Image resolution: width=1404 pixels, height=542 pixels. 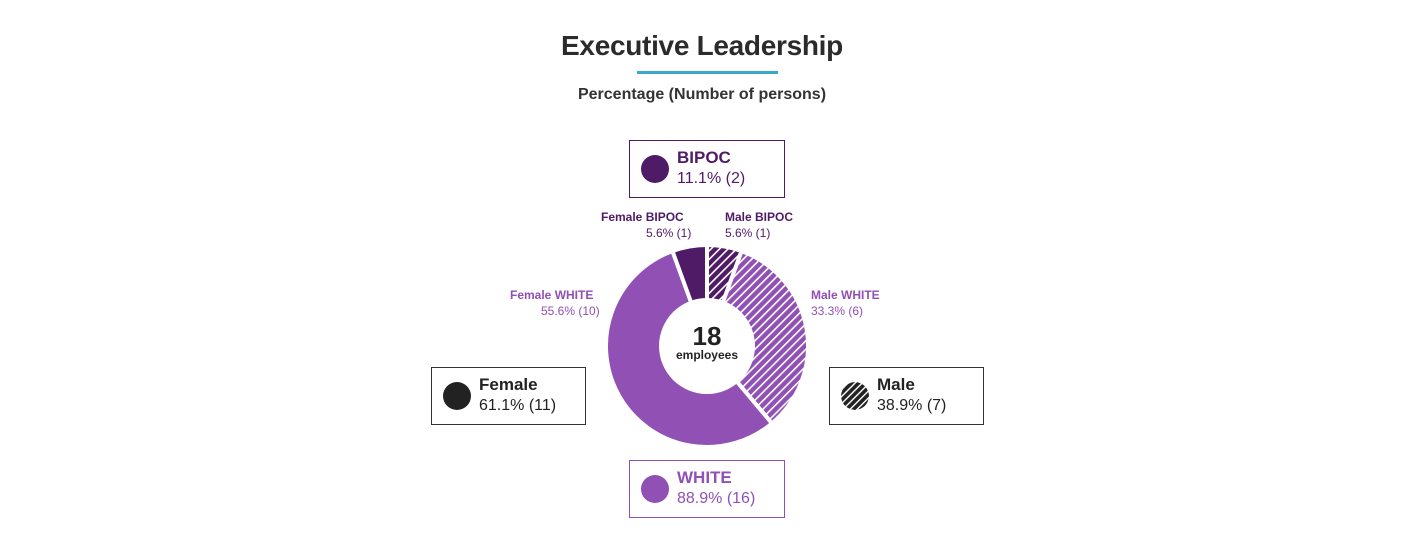 What do you see at coordinates (518, 405) in the screenshot?
I see `legend-female-value: 61.1% (11)` at bounding box center [518, 405].